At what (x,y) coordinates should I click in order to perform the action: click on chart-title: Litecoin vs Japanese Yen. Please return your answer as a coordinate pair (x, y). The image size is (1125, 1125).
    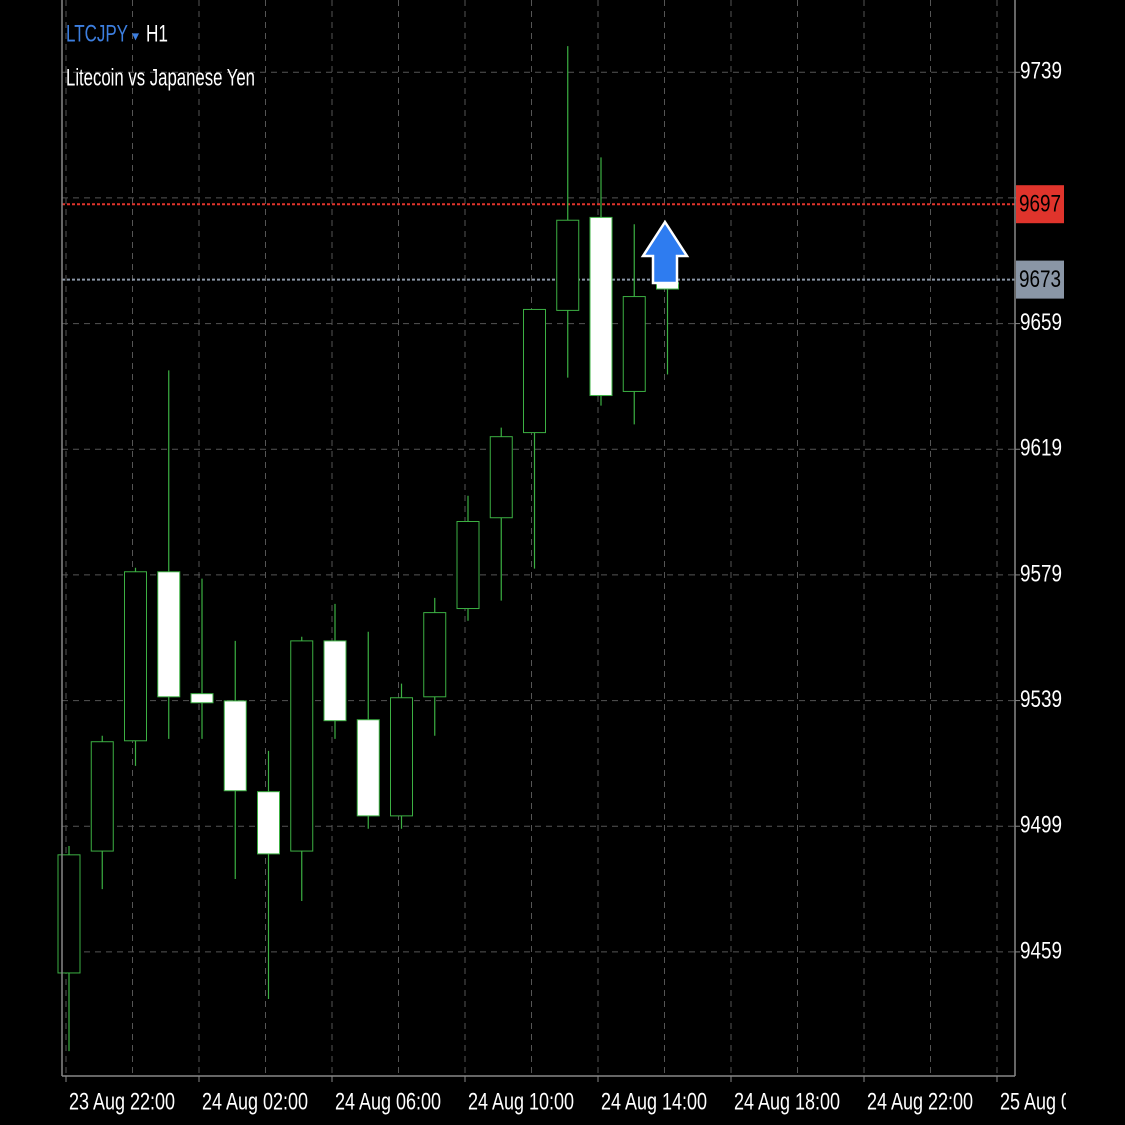
    Looking at the image, I should click on (160, 77).